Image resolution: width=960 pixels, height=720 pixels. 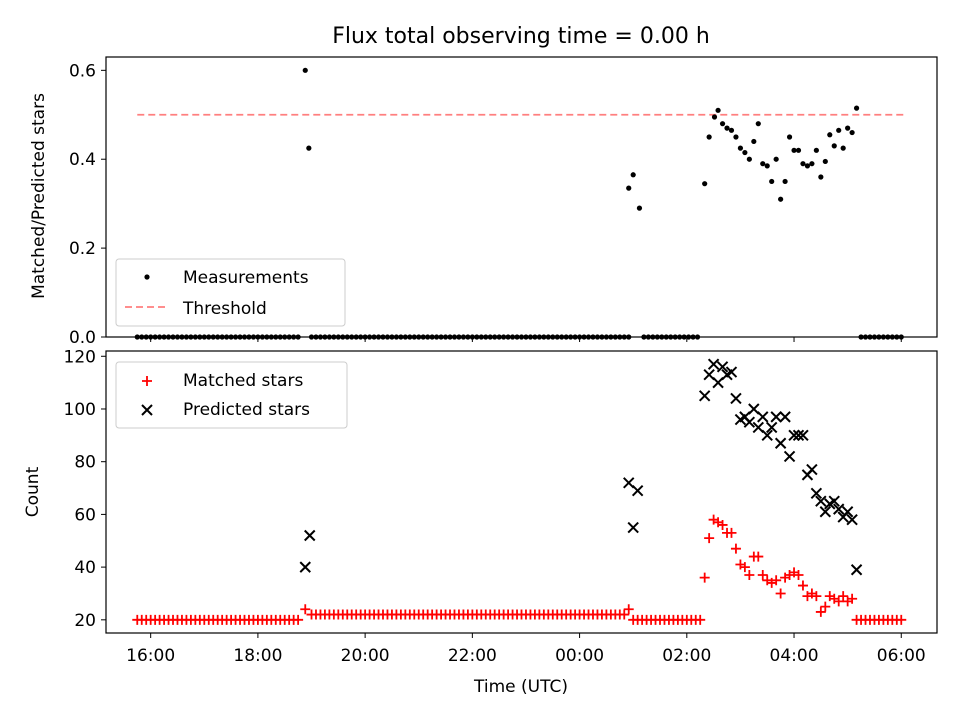 What do you see at coordinates (80, 410) in the screenshot?
I see `y-tick-label: 100` at bounding box center [80, 410].